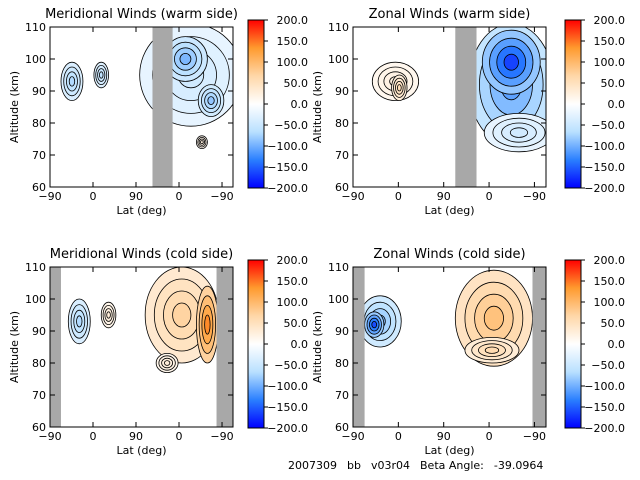 Image resolution: width=640 pixels, height=480 pixels. I want to click on footer-info: 2007309 bb v03r04 Beta Angle: -39.0964, so click(420, 465).